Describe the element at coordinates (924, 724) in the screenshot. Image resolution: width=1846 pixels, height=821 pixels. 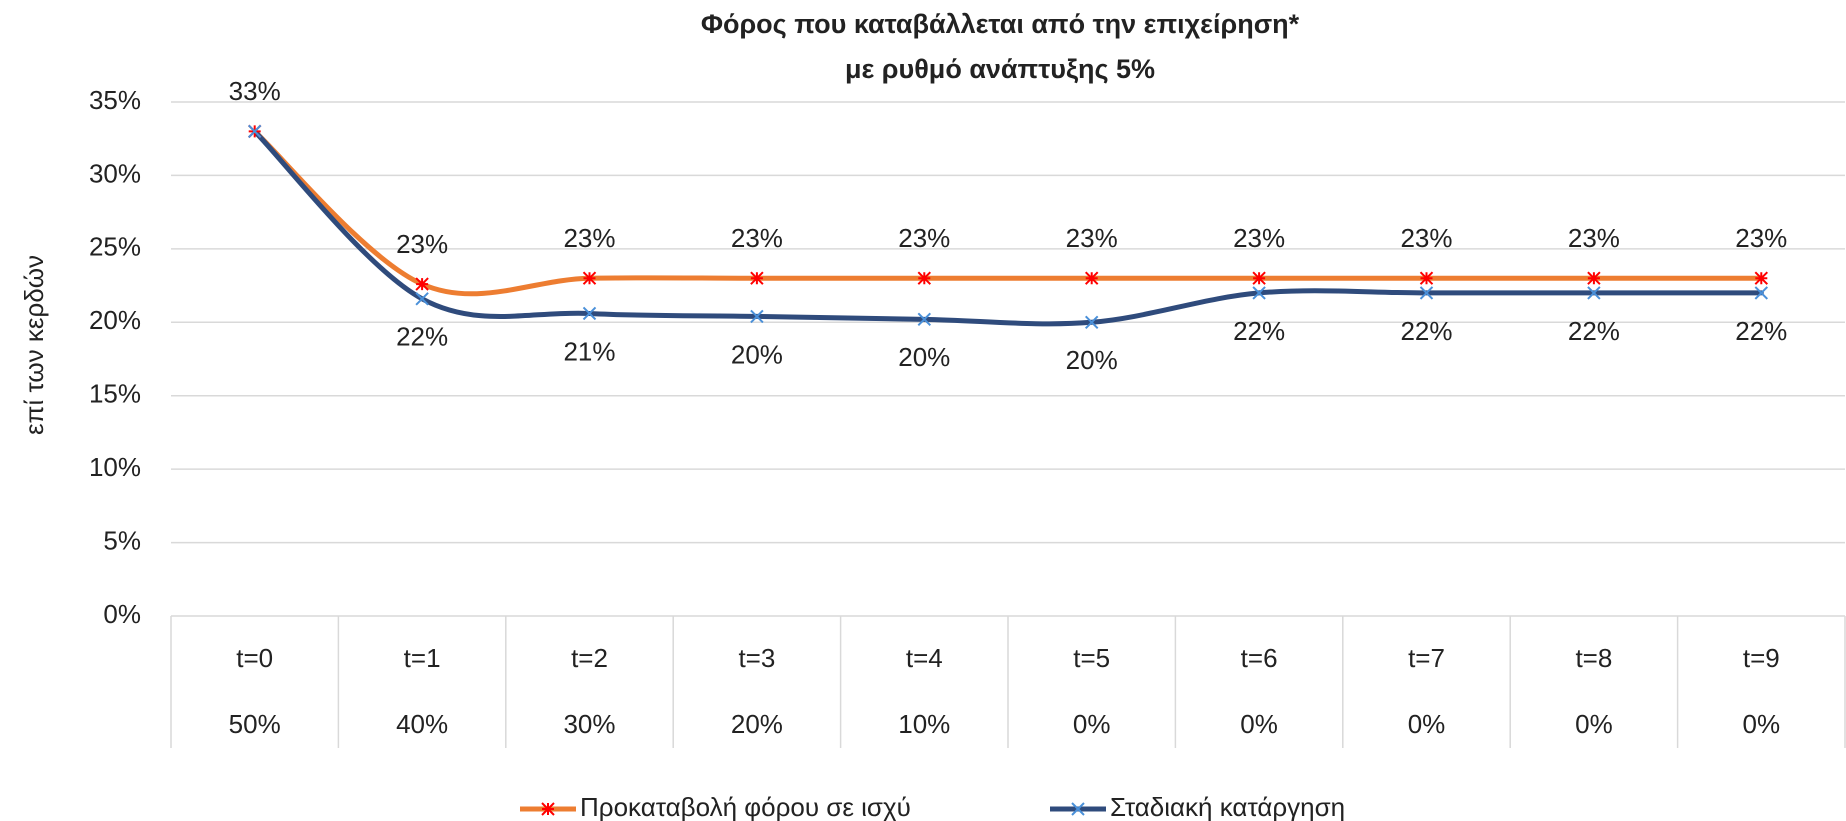
I see `x-sub-label: 10%` at that location.